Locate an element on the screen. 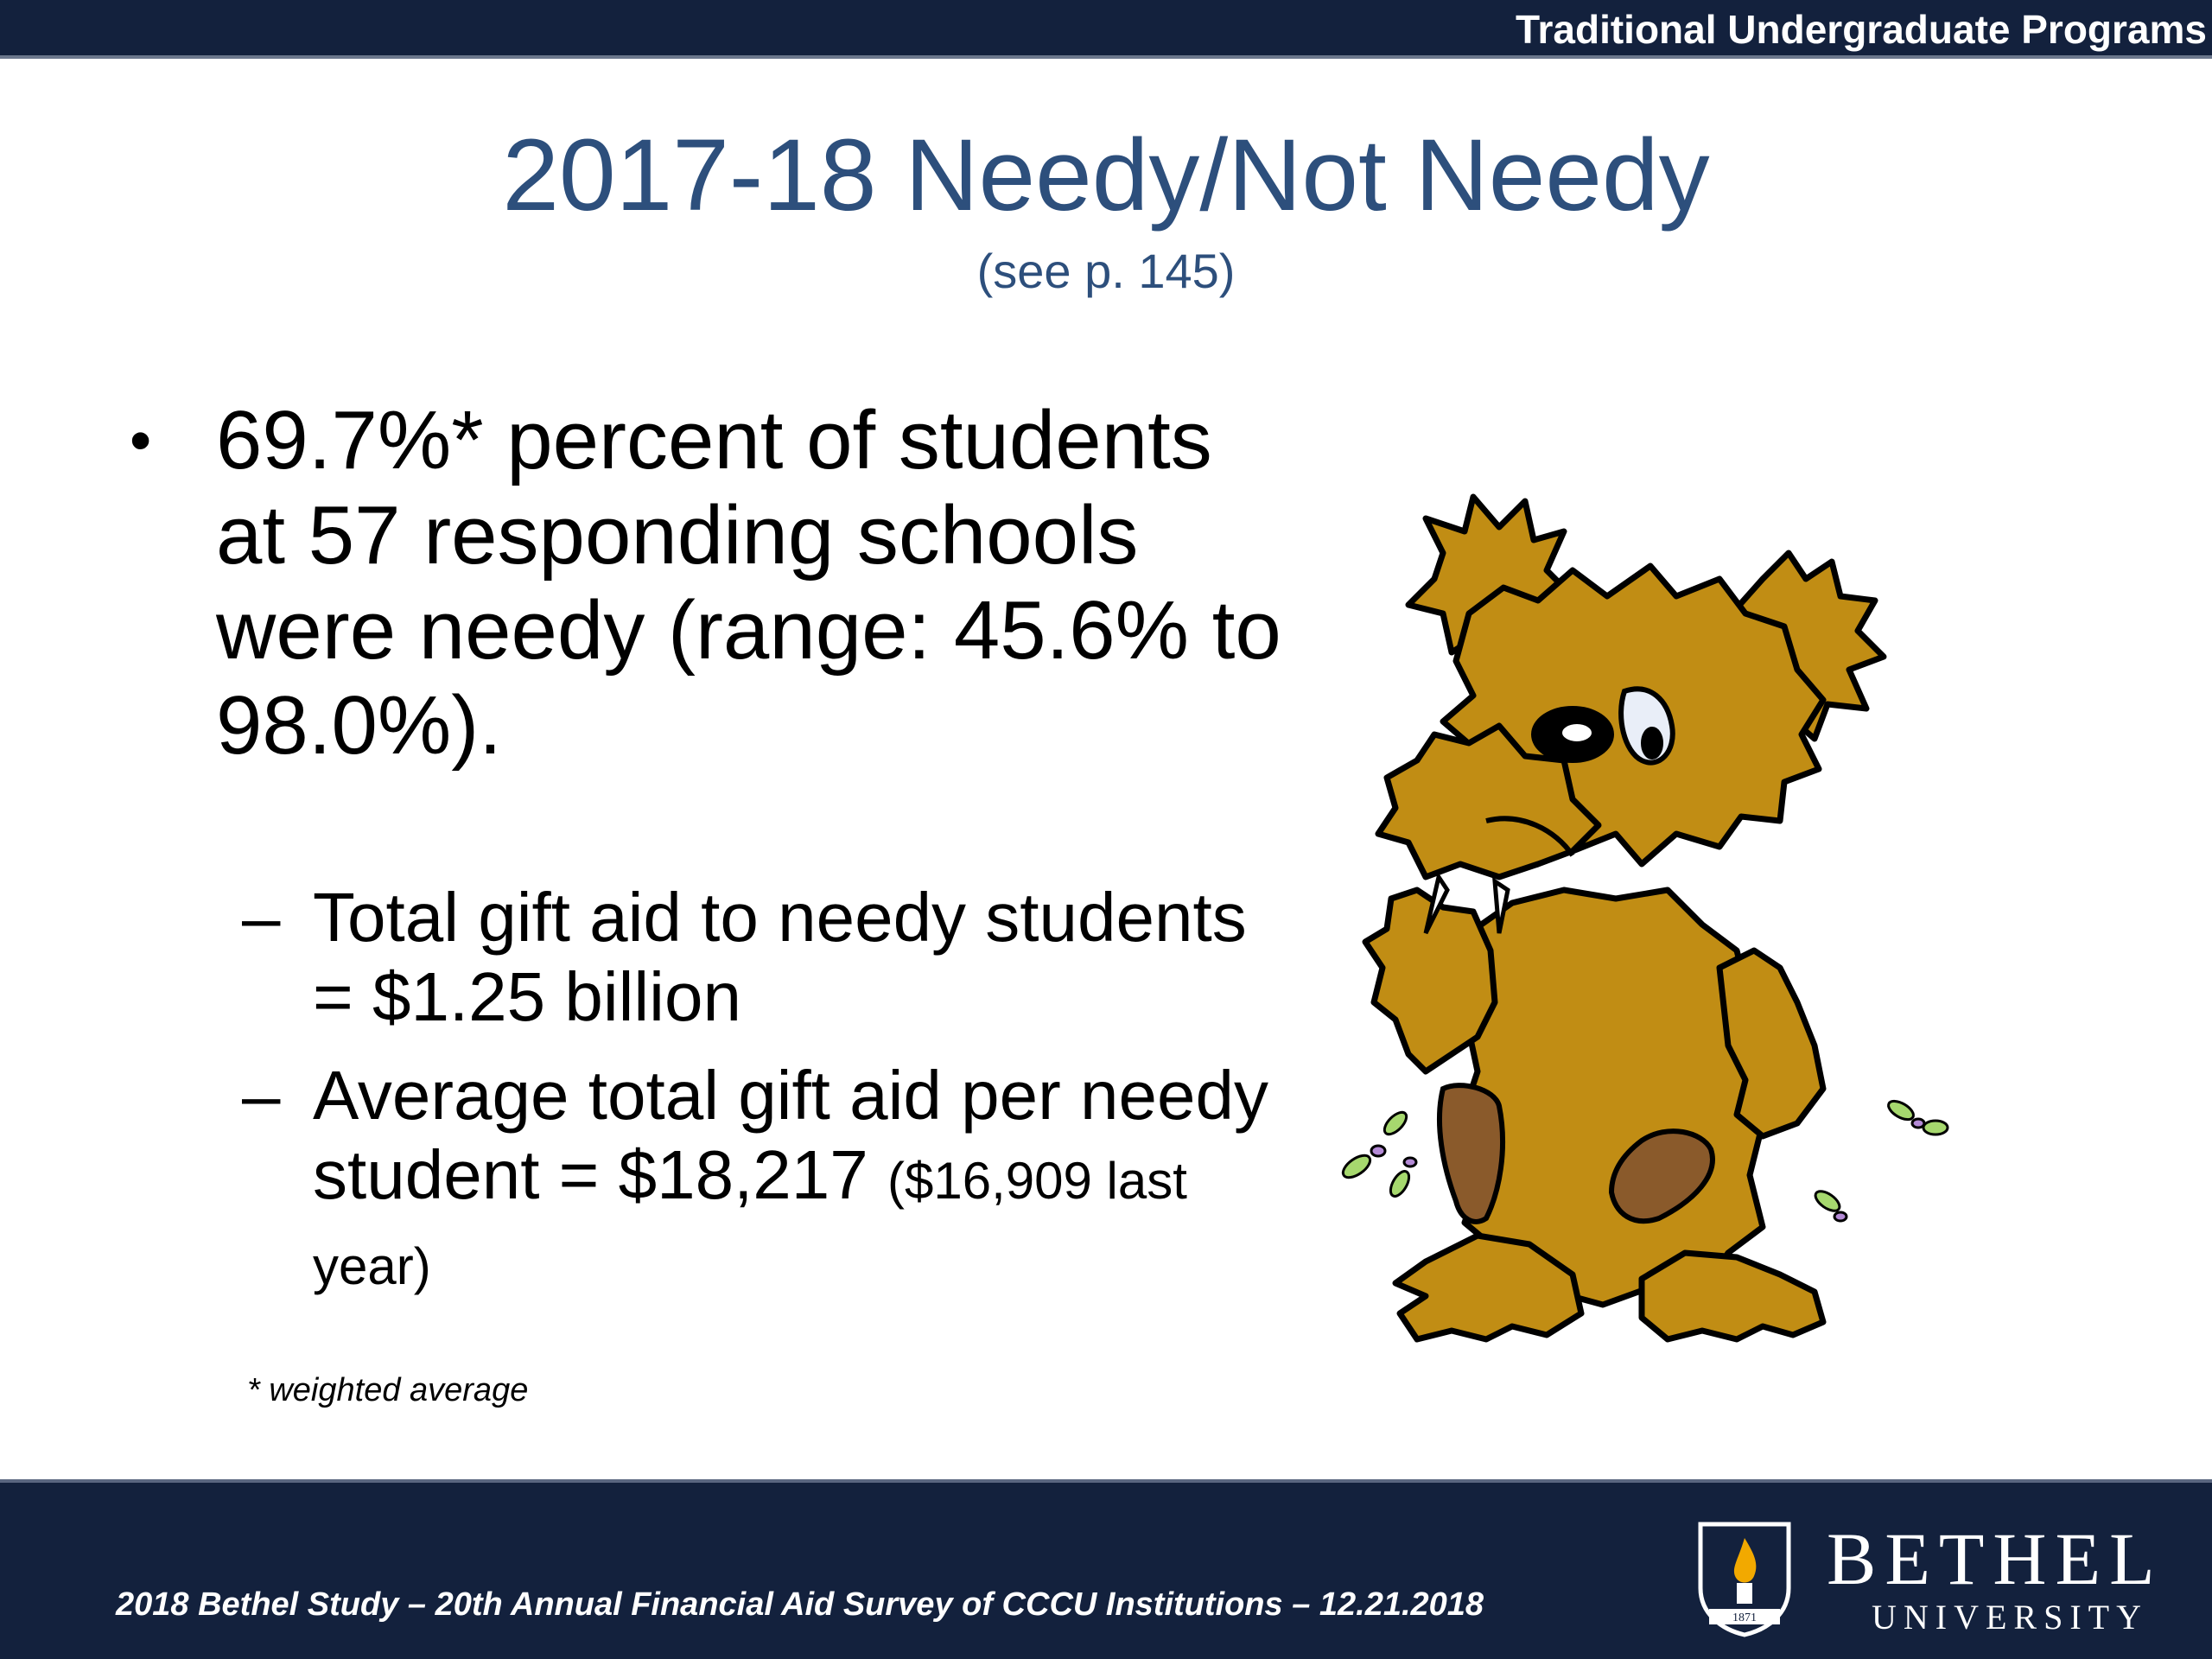 The height and width of the screenshot is (1659, 2212). logo-year: 1871 is located at coordinates (1744, 1617).